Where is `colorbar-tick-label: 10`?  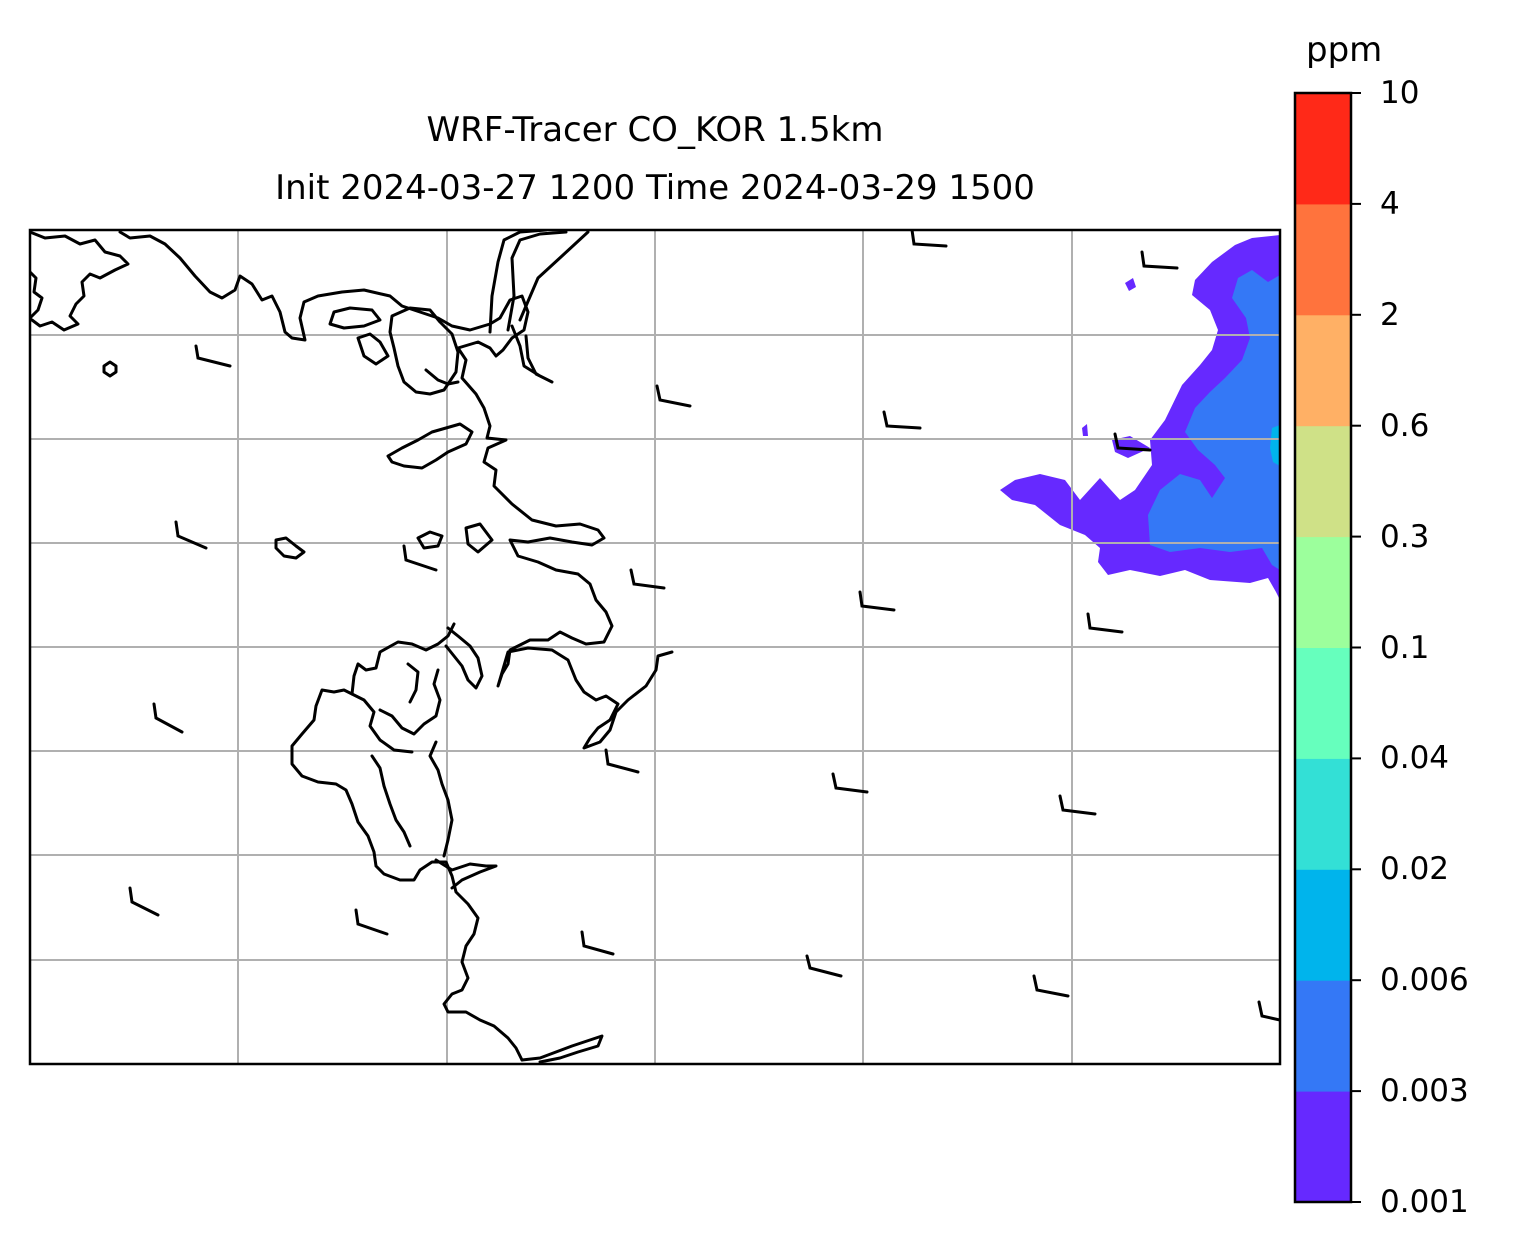
colorbar-tick-label: 10 is located at coordinates (1400, 93).